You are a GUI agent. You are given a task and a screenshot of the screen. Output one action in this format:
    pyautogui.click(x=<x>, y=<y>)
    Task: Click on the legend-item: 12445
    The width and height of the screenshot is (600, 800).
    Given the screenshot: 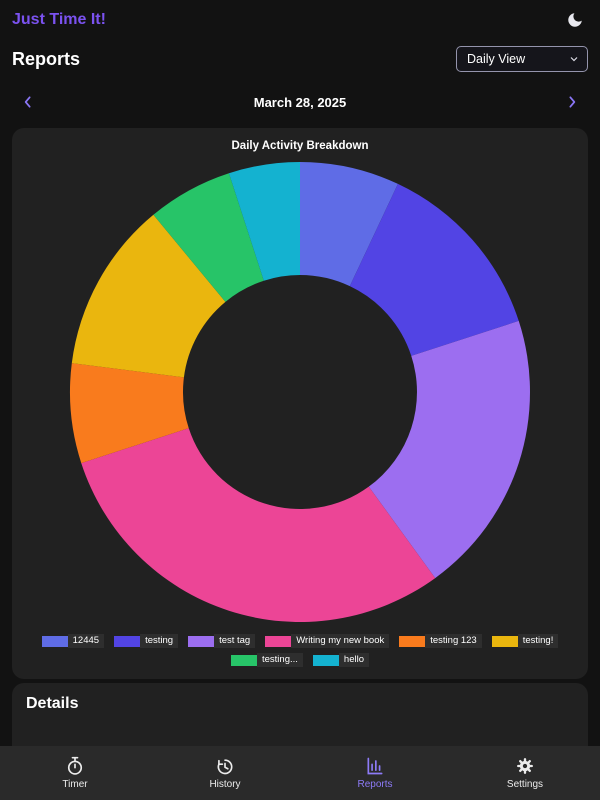 What is the action you would take?
    pyautogui.click(x=73, y=641)
    